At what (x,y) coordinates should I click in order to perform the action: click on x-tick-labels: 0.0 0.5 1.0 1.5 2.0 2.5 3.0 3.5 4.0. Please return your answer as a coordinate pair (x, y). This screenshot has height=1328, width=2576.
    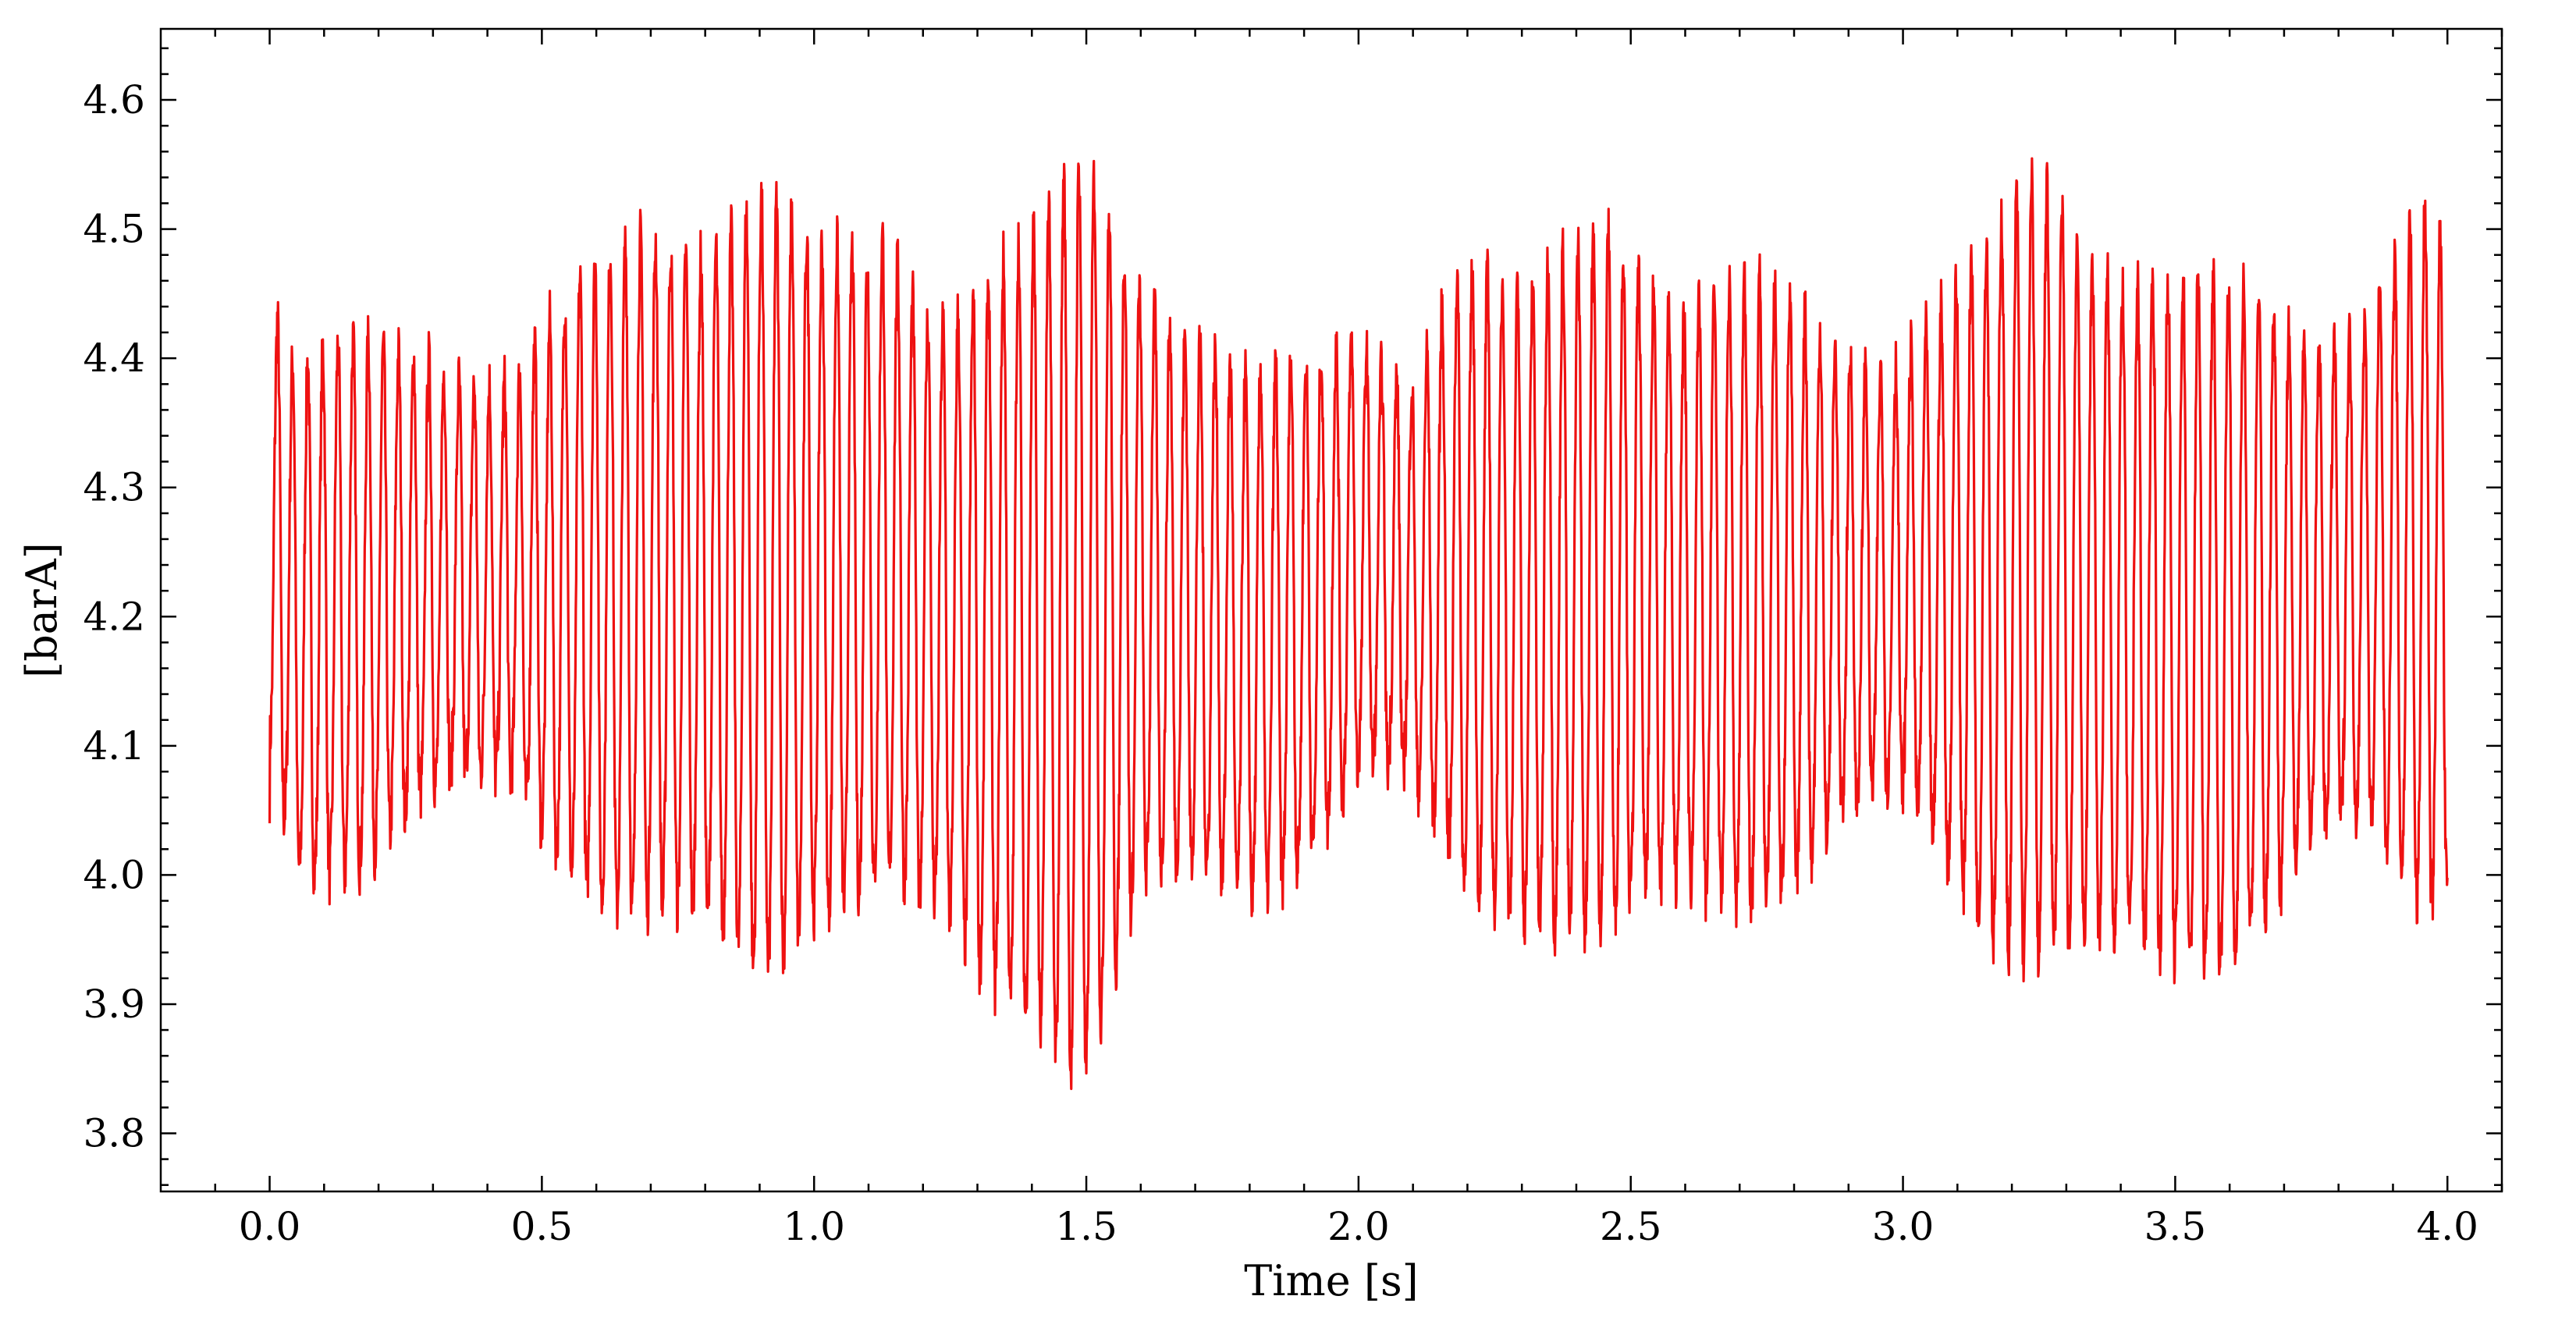
    Looking at the image, I should click on (1358, 1226).